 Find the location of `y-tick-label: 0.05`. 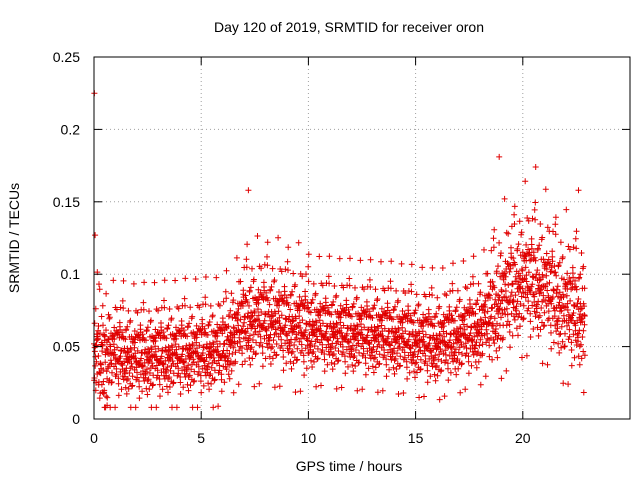

y-tick-label: 0.05 is located at coordinates (66, 347).